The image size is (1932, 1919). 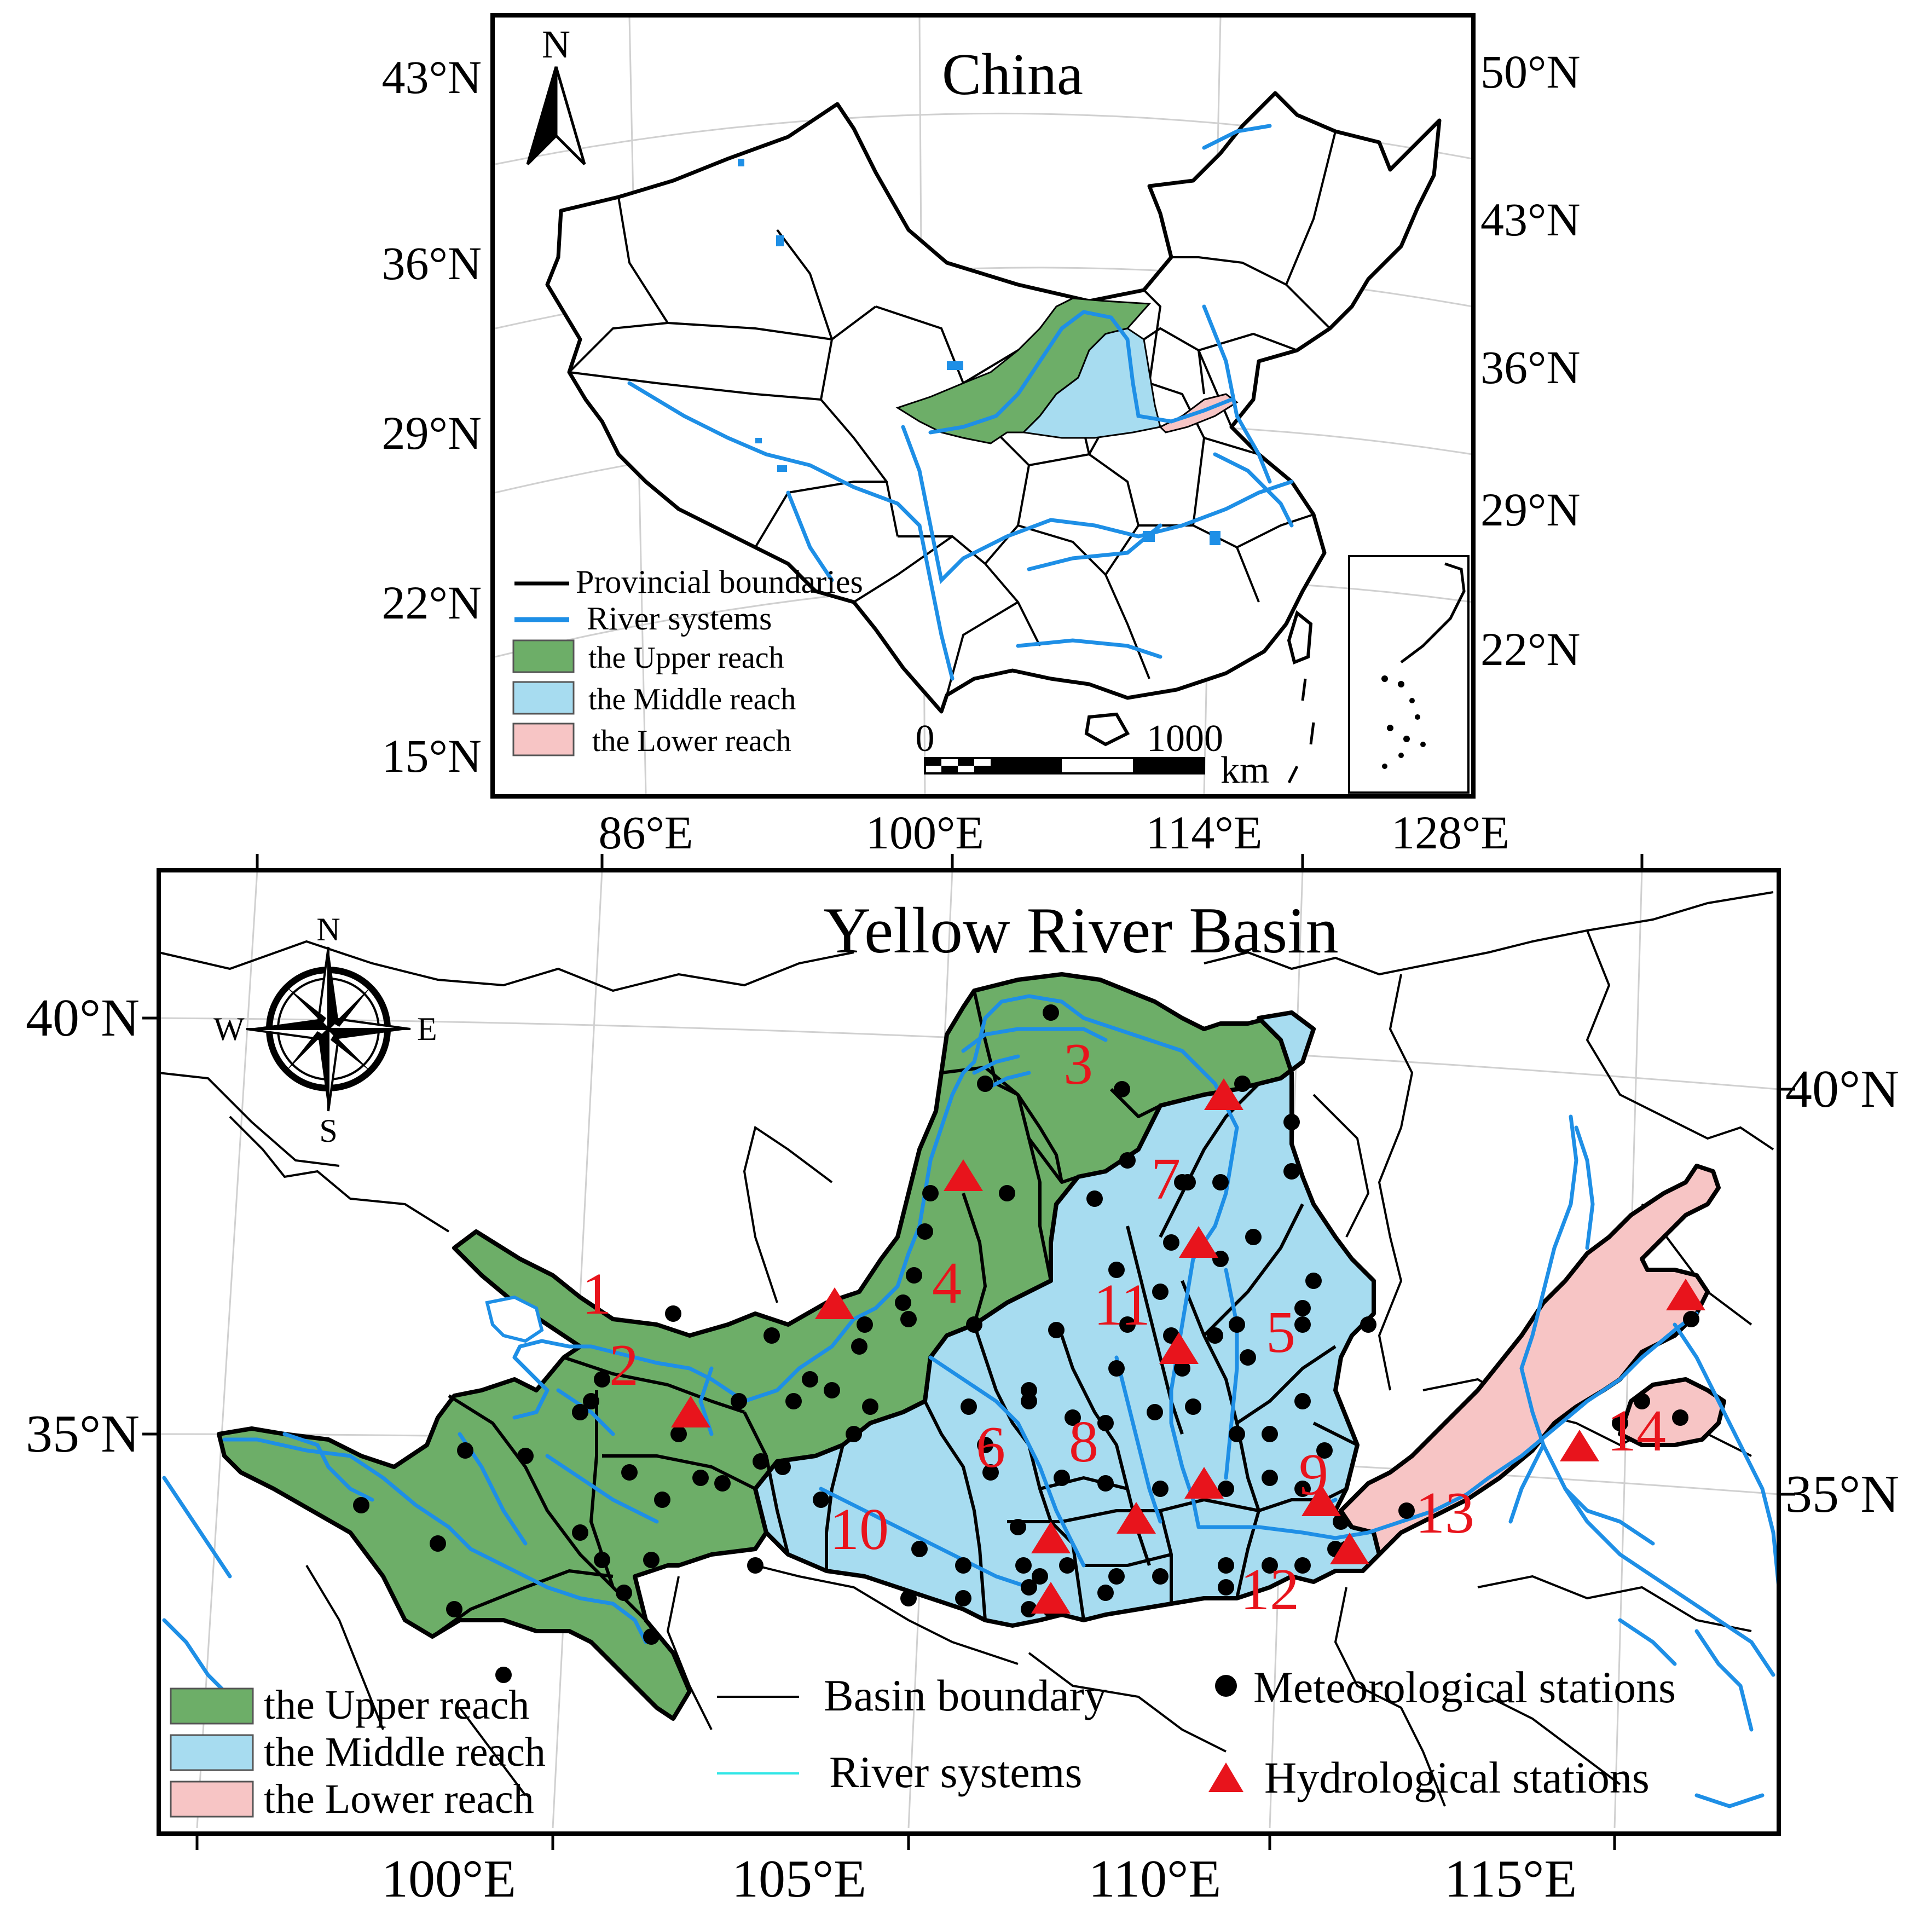 I want to click on compass-e-label: E, so click(x=427, y=1029).